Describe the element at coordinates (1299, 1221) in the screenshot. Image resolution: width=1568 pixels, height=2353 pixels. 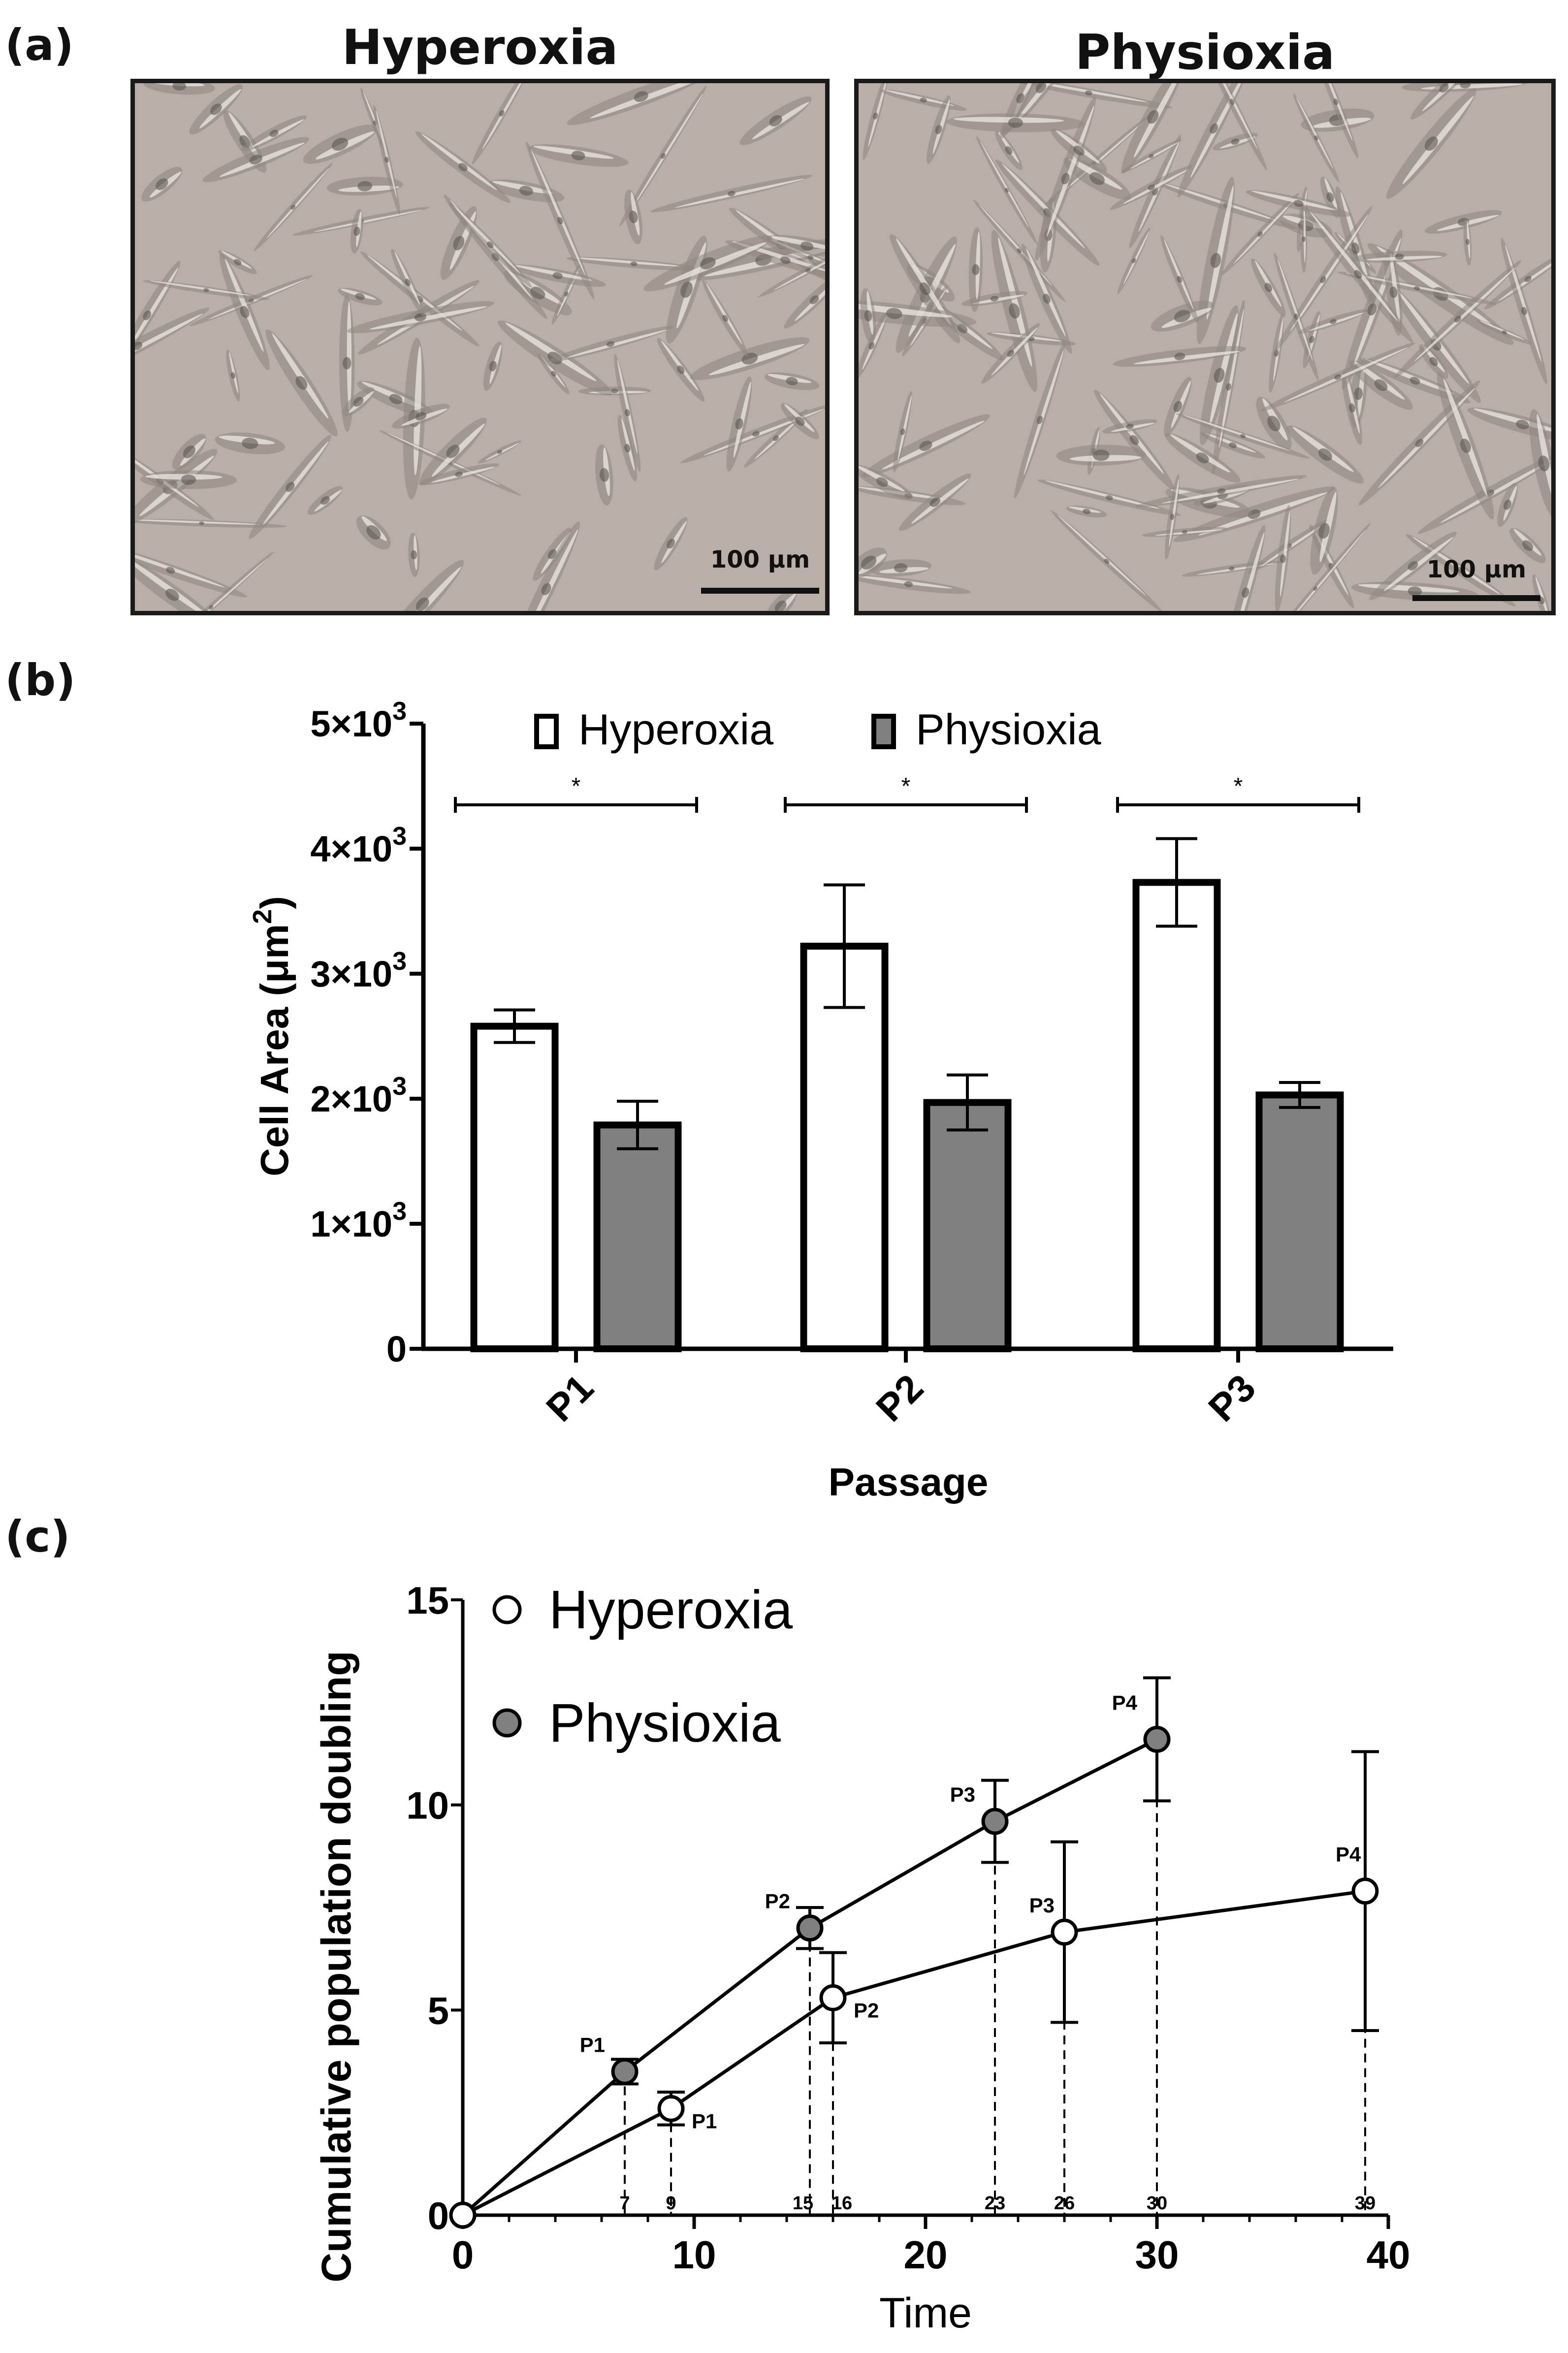
I see `bar-physioxia` at that location.